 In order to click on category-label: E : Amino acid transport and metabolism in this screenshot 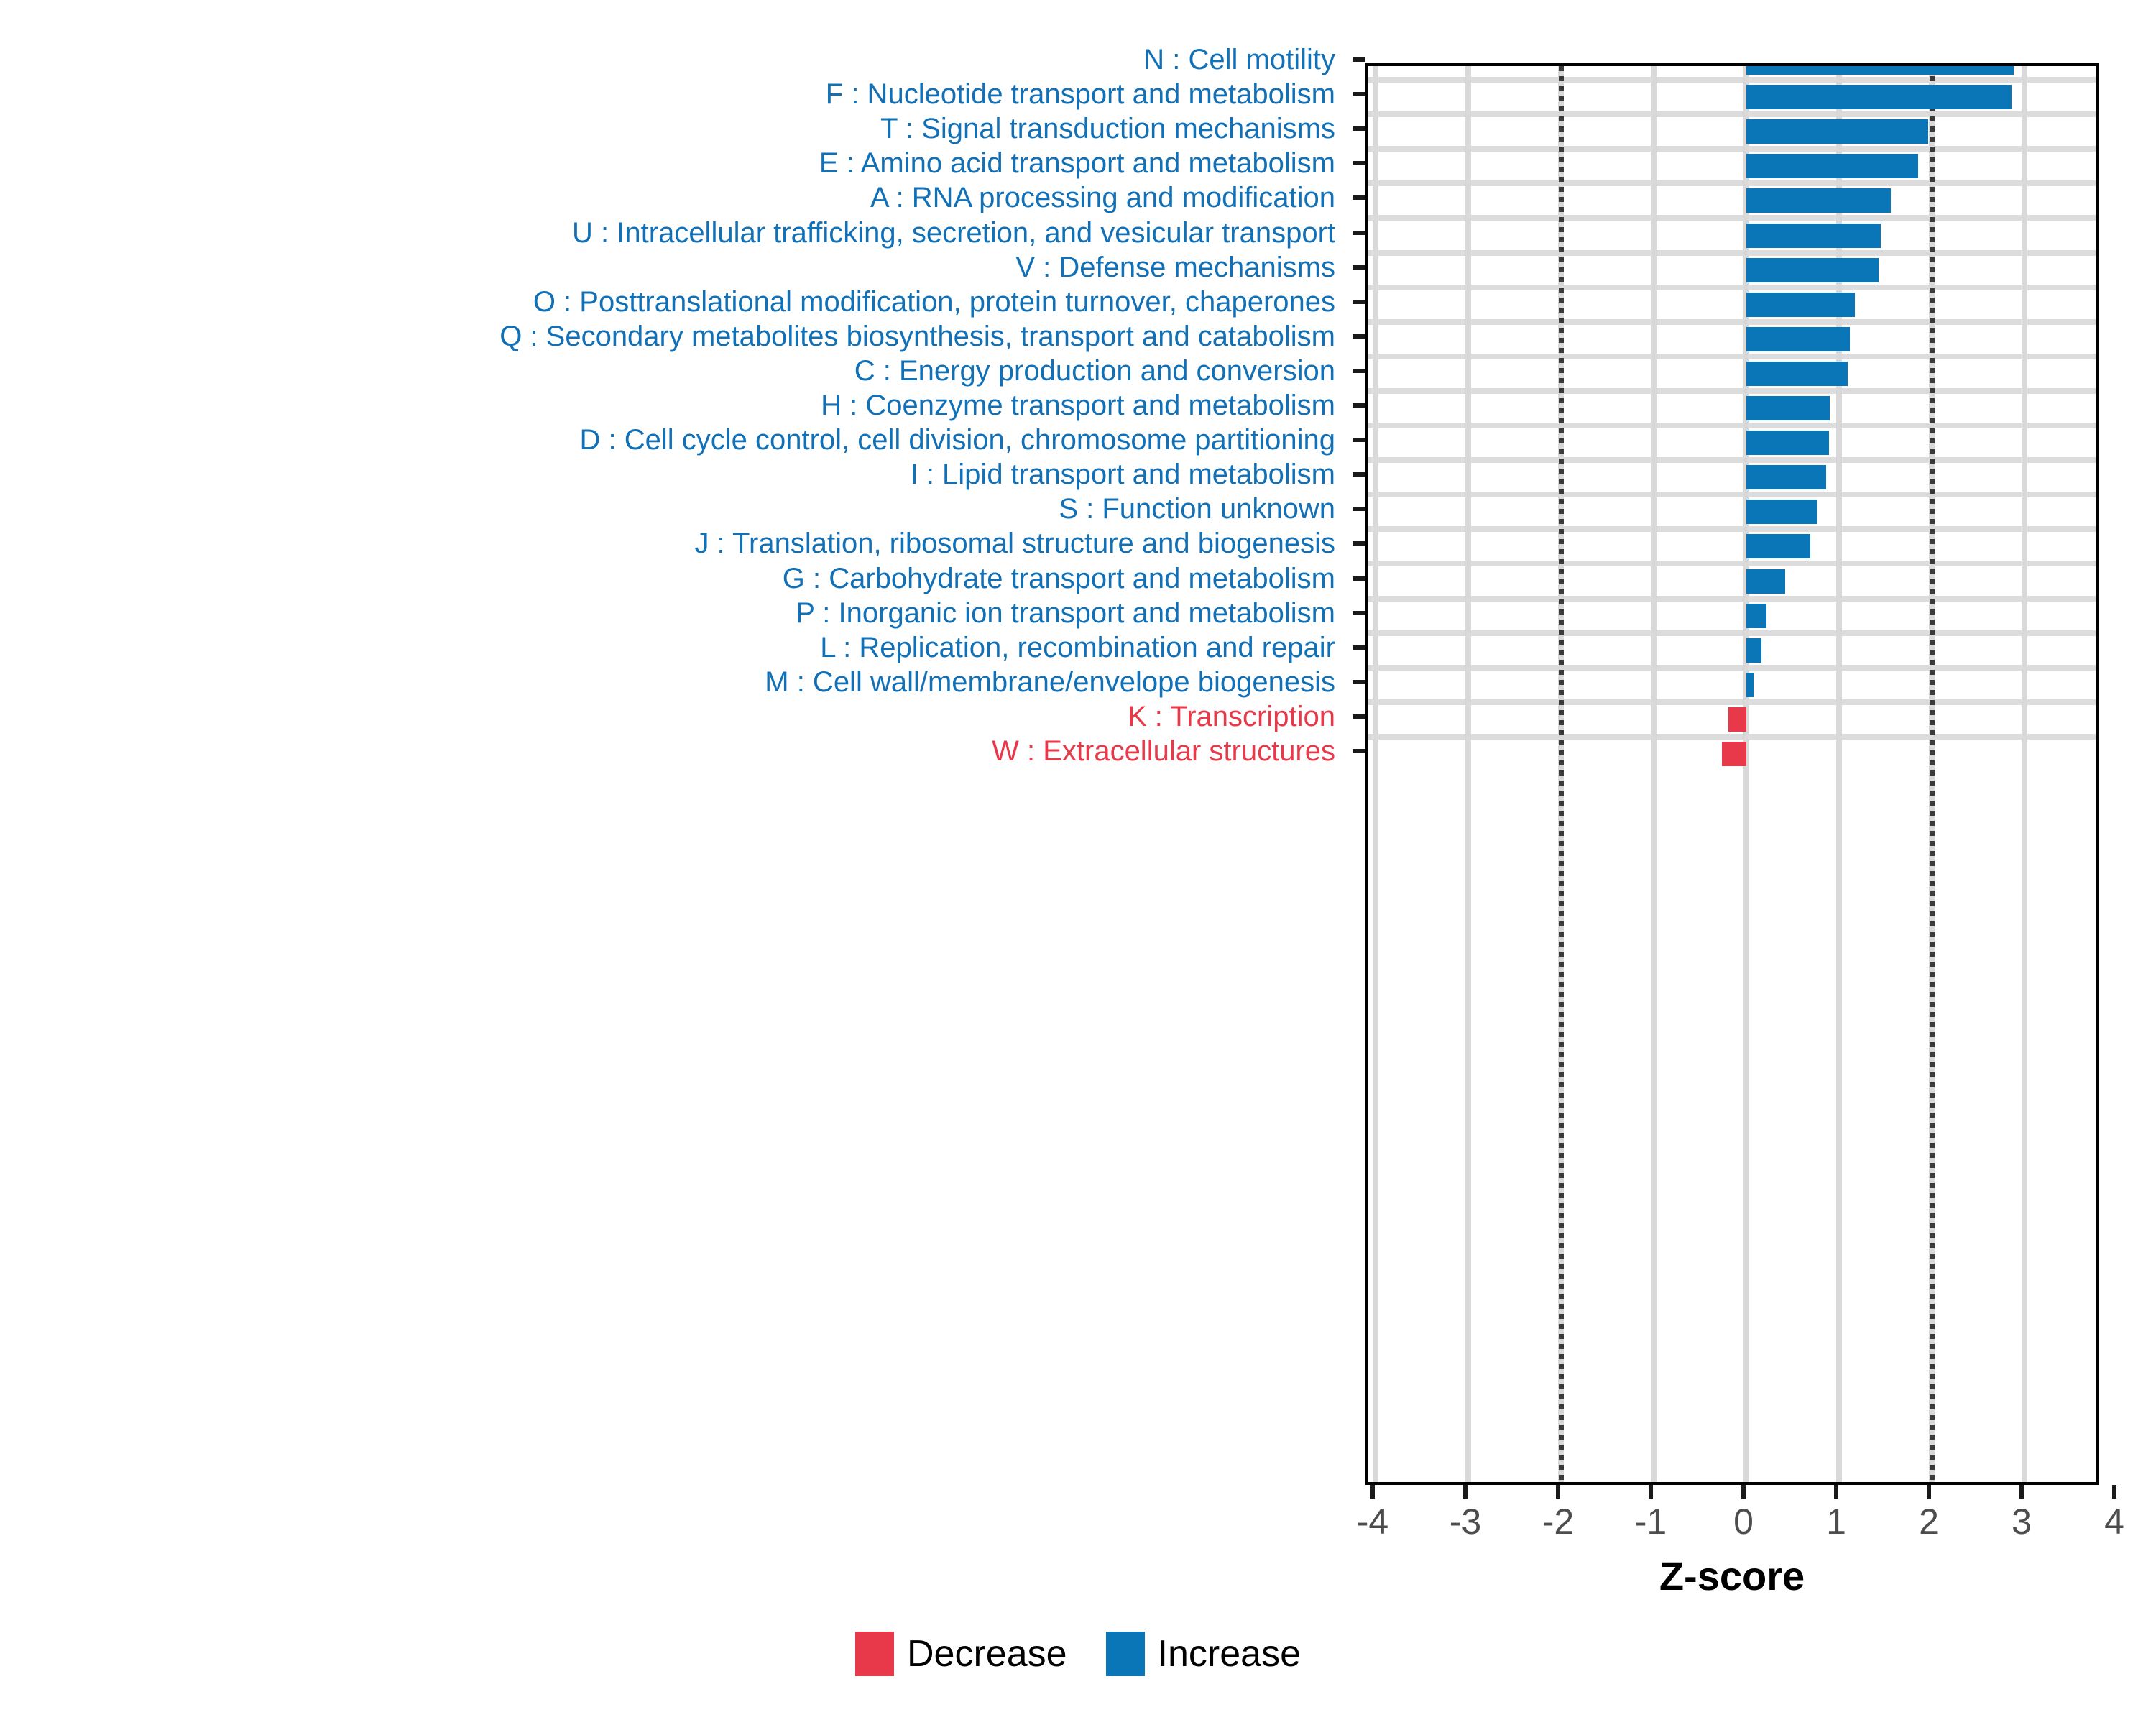, I will do `click(1077, 163)`.